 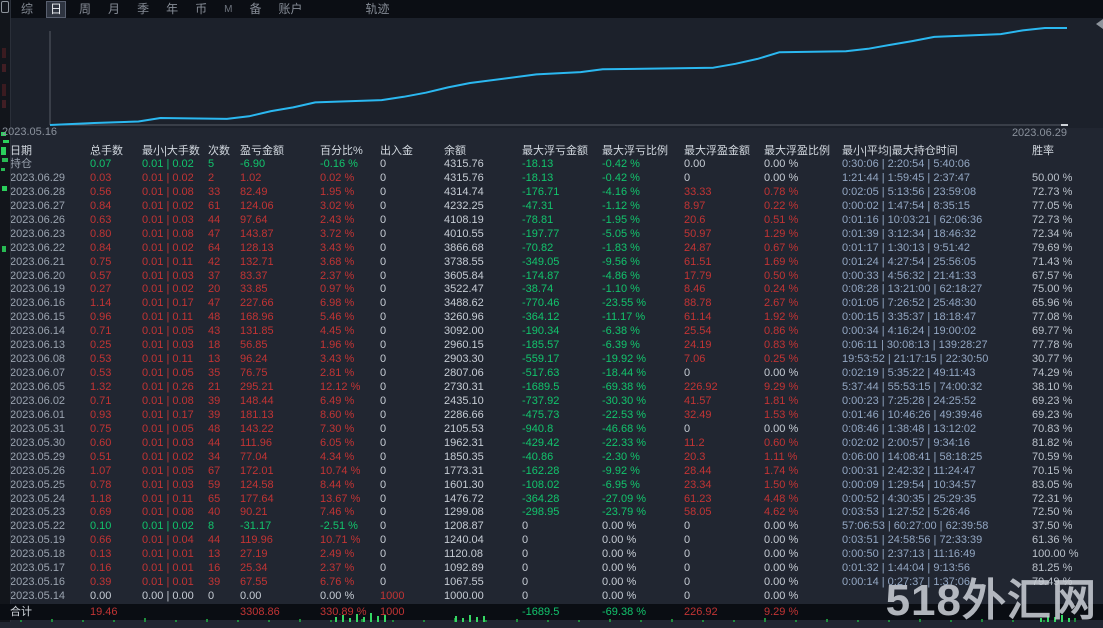 I want to click on cell-min-max-lots: 0.01 | 0.02, so click(x=168, y=456).